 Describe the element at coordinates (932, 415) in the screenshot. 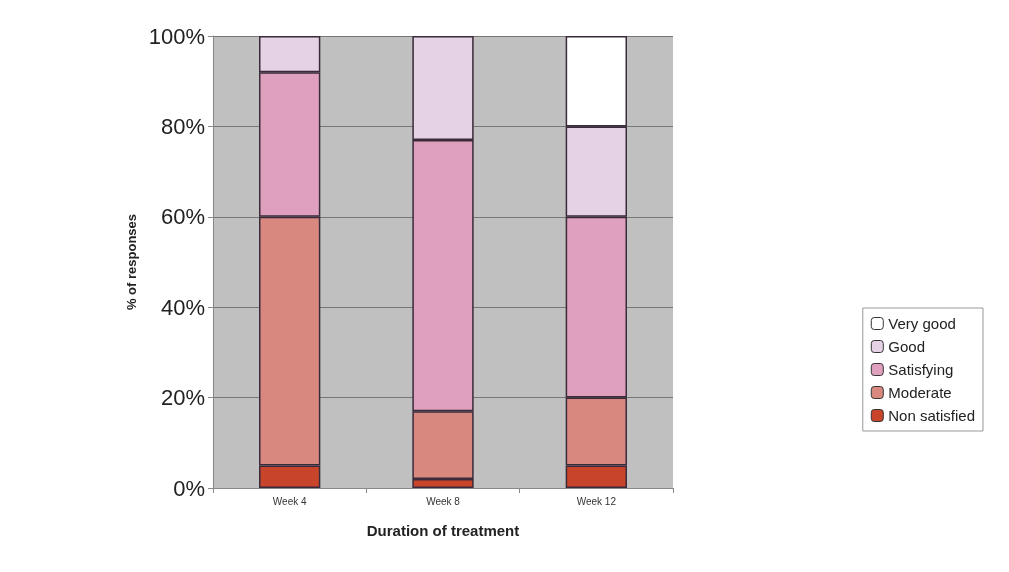

I see `legend-label: Non satisfied` at that location.